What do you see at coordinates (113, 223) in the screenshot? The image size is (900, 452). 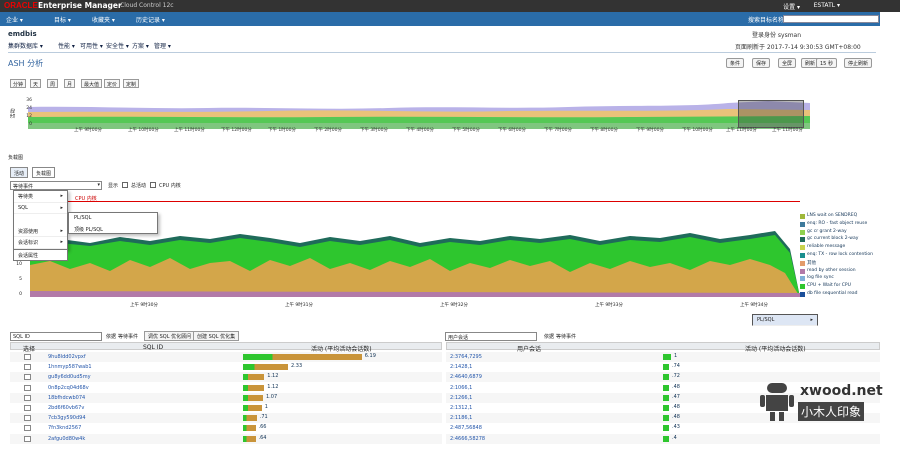 I see `plsql-submenu: PL/SQL 顶级 PL/SQL` at bounding box center [113, 223].